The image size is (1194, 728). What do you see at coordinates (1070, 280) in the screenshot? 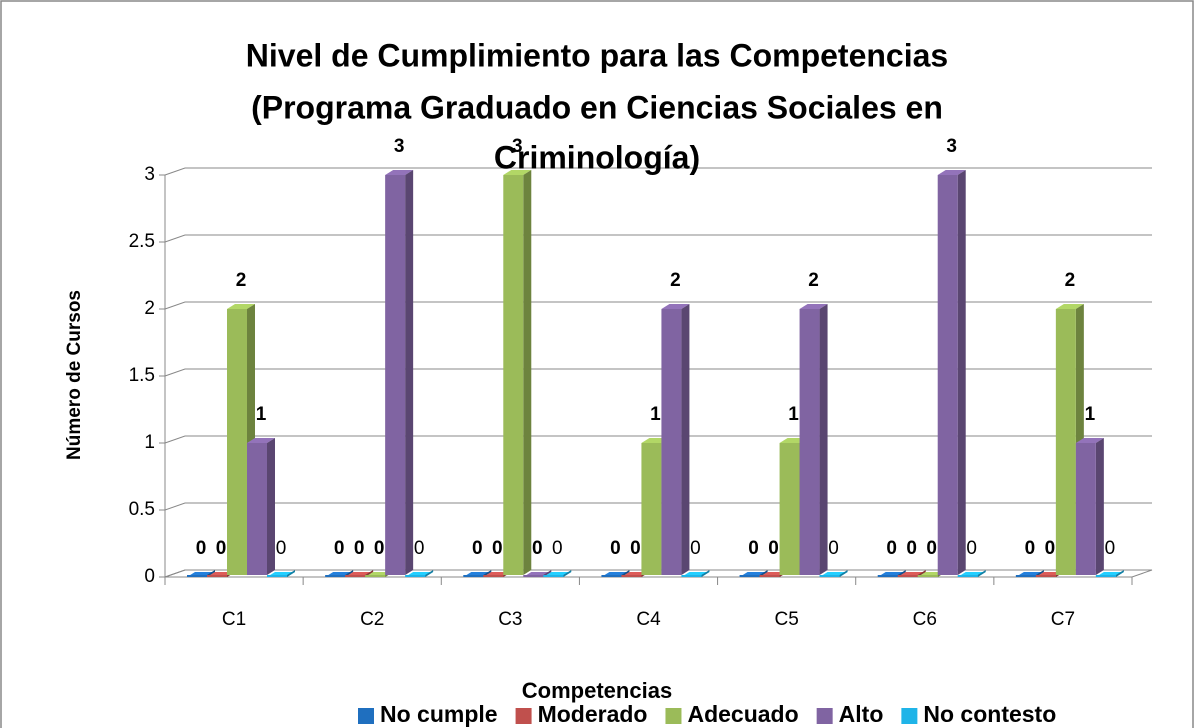
I see `data-label: 2` at bounding box center [1070, 280].